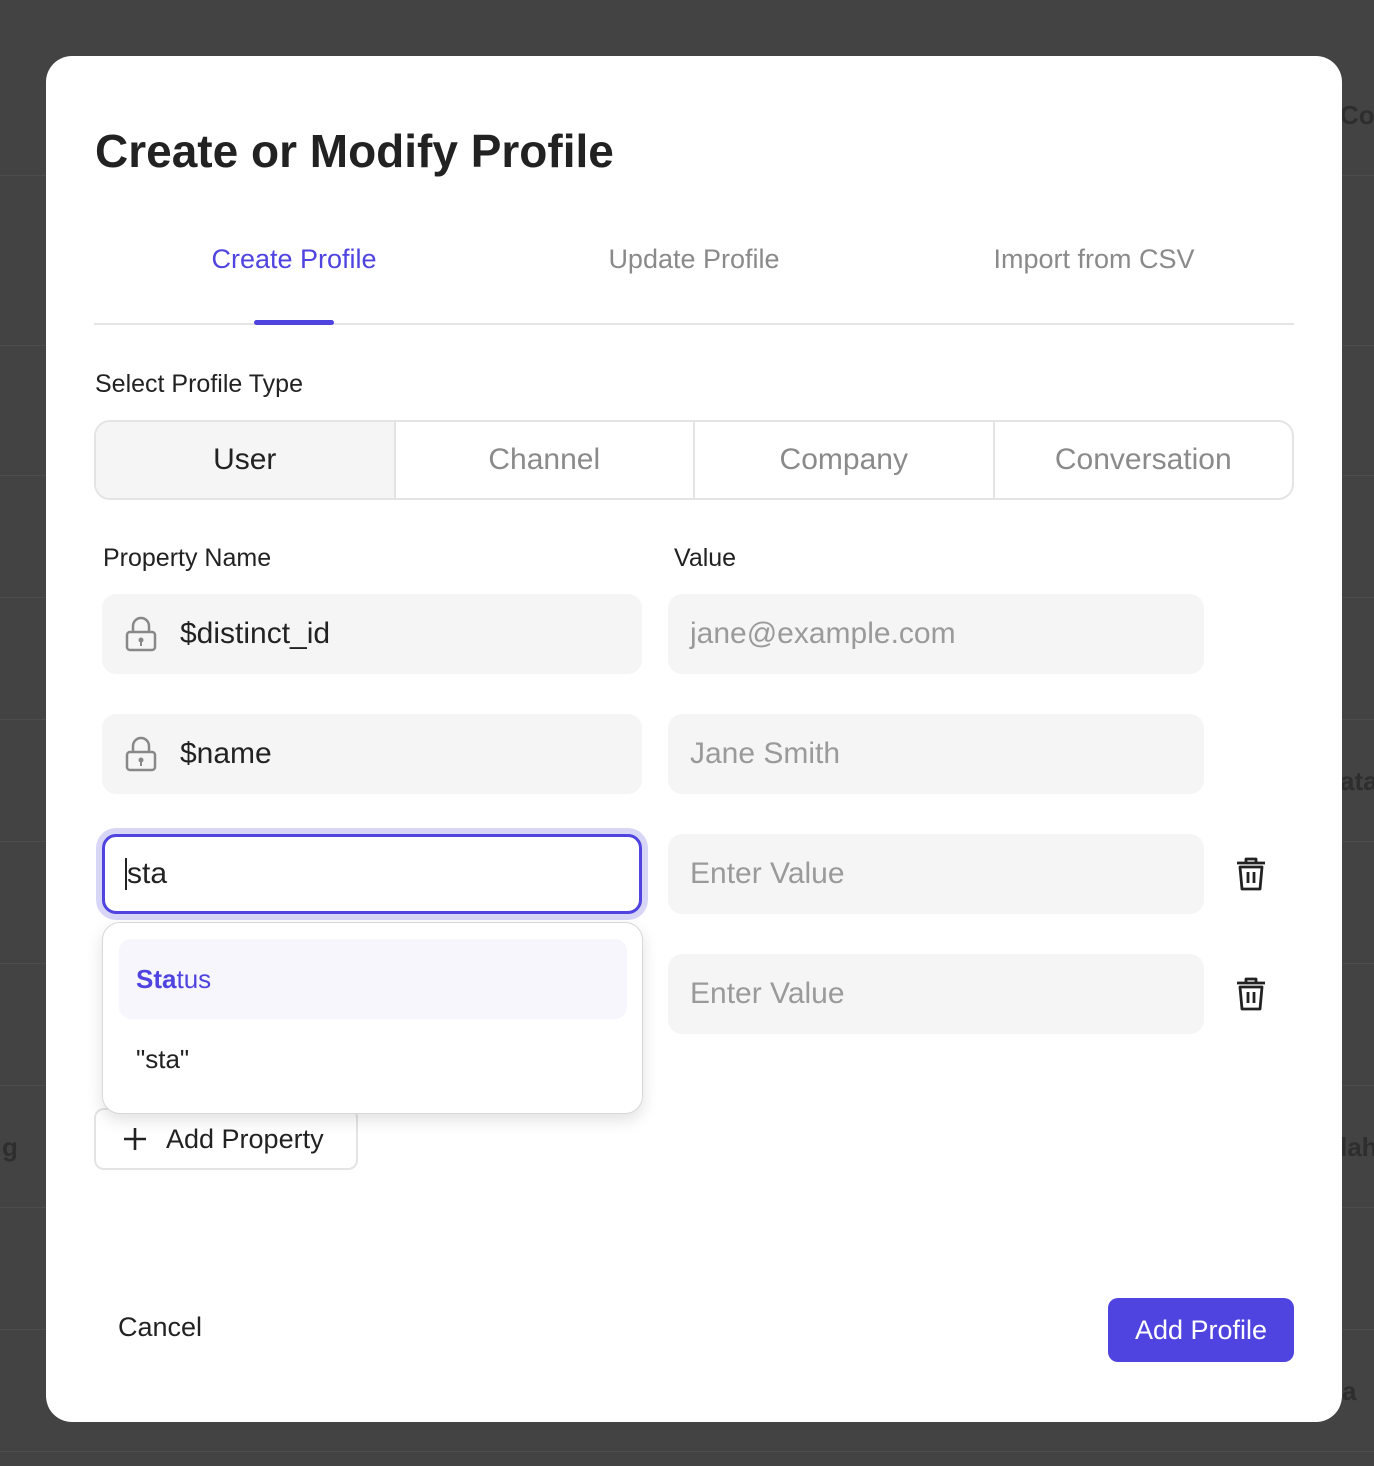 The image size is (1374, 1466). Describe the element at coordinates (823, 633) in the screenshot. I see `value-placeholder: jane@example.com` at that location.